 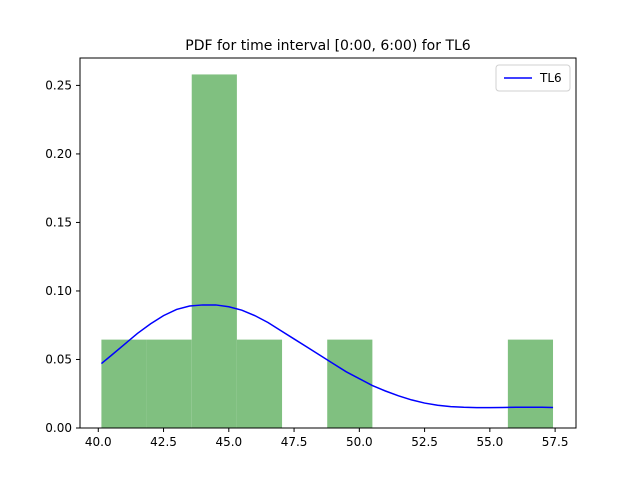 I want to click on legend-label-TL6: TL6, so click(x=550, y=78).